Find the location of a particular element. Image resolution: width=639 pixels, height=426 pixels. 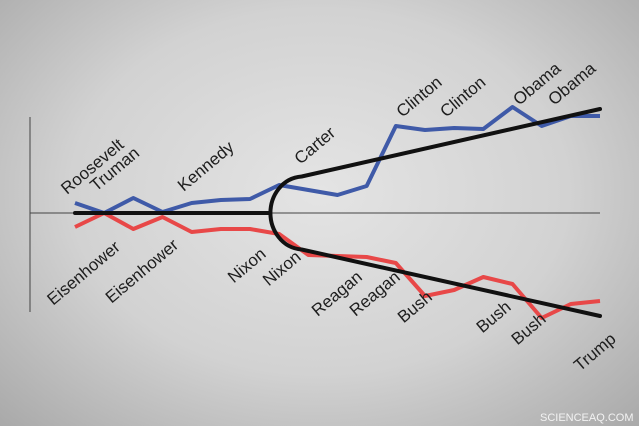

president-label: Nixon is located at coordinates (282, 268).